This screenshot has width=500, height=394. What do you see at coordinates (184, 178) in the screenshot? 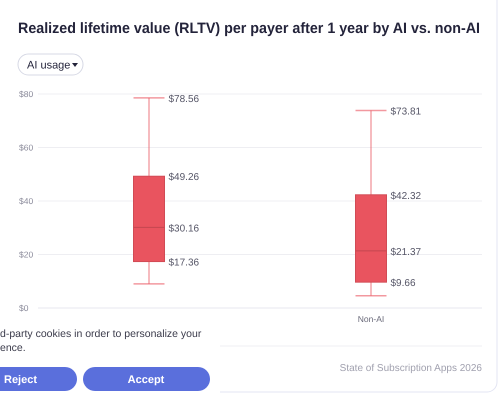
I see `text: $49.26` at bounding box center [184, 178].